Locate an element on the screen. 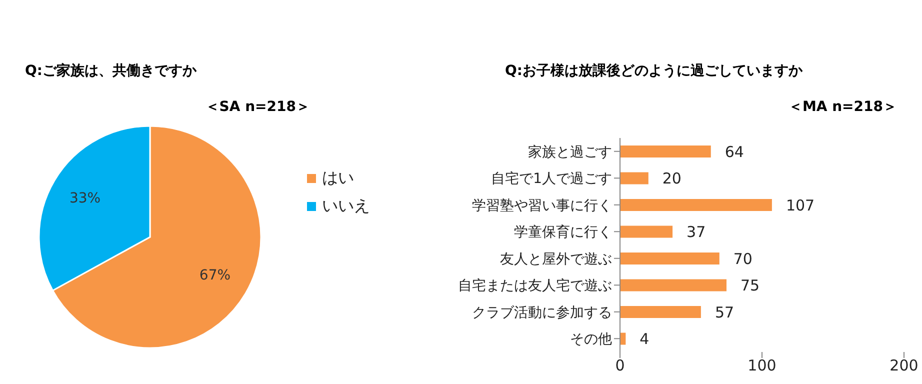 Image resolution: width=922 pixels, height=384 pixels. data-label: 70 is located at coordinates (742, 259).